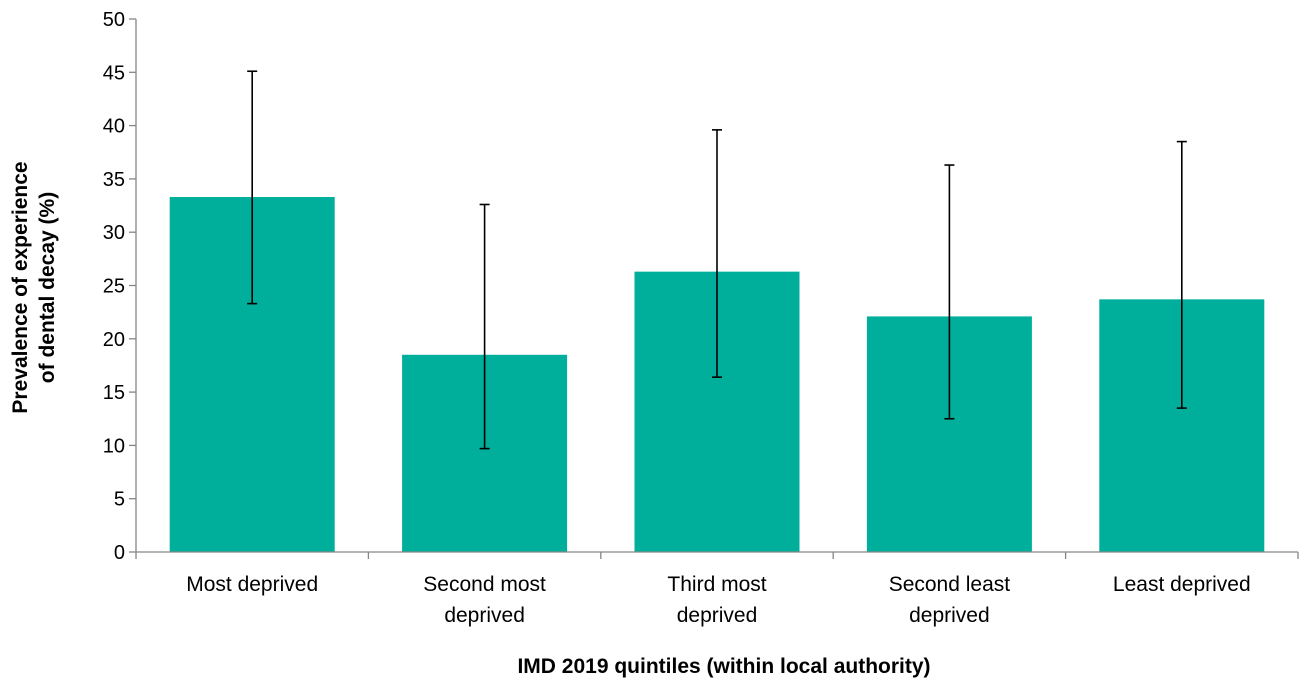 Image resolution: width=1309 pixels, height=695 pixels. Describe the element at coordinates (114, 127) in the screenshot. I see `y-tick-label: 40` at that location.